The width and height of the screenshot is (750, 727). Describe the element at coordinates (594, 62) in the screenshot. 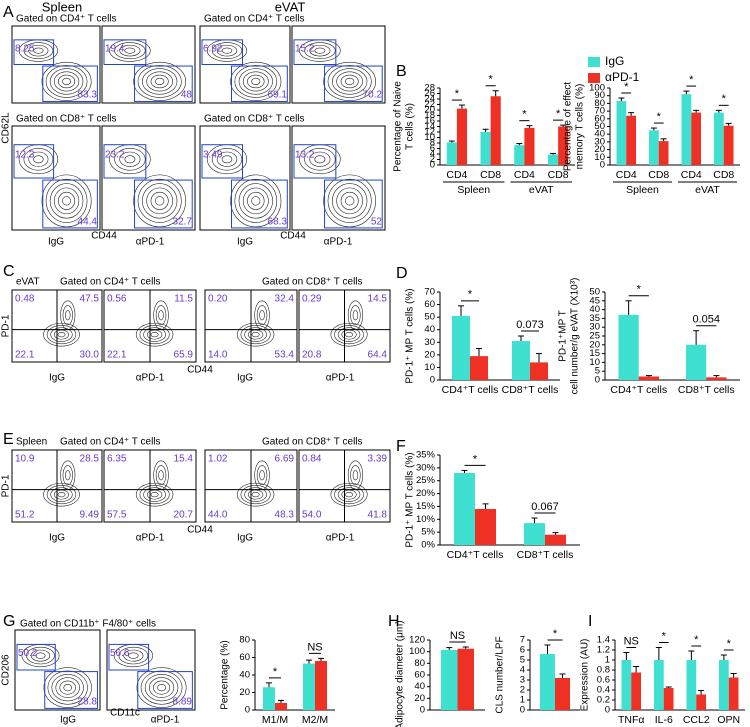

I see `legend-swatch` at that location.